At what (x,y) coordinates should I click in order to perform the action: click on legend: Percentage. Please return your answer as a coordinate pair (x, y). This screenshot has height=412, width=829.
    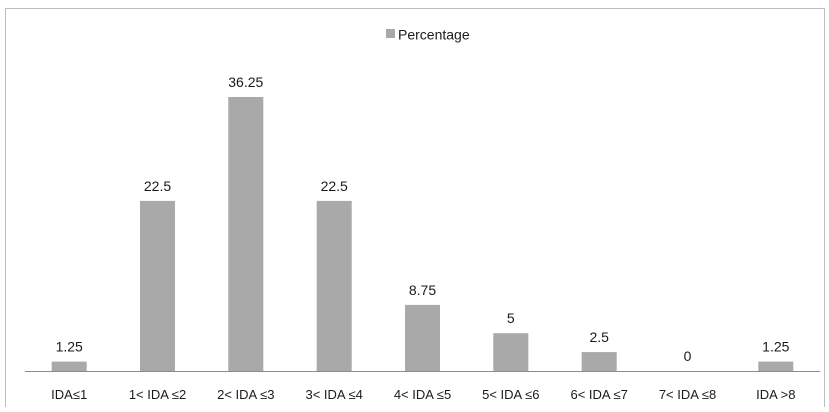
    Looking at the image, I should click on (428, 35).